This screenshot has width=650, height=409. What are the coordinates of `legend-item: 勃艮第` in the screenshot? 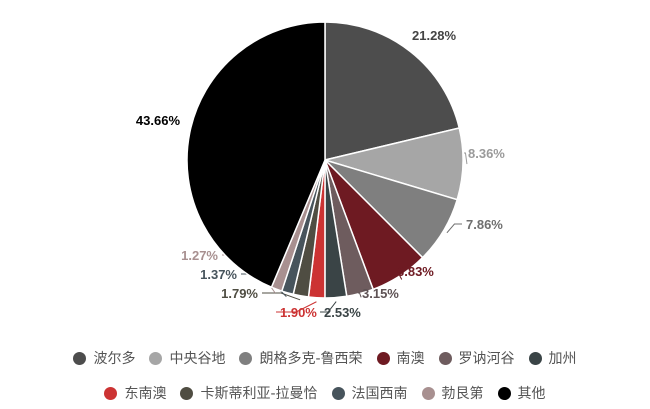 It's located at (452, 393).